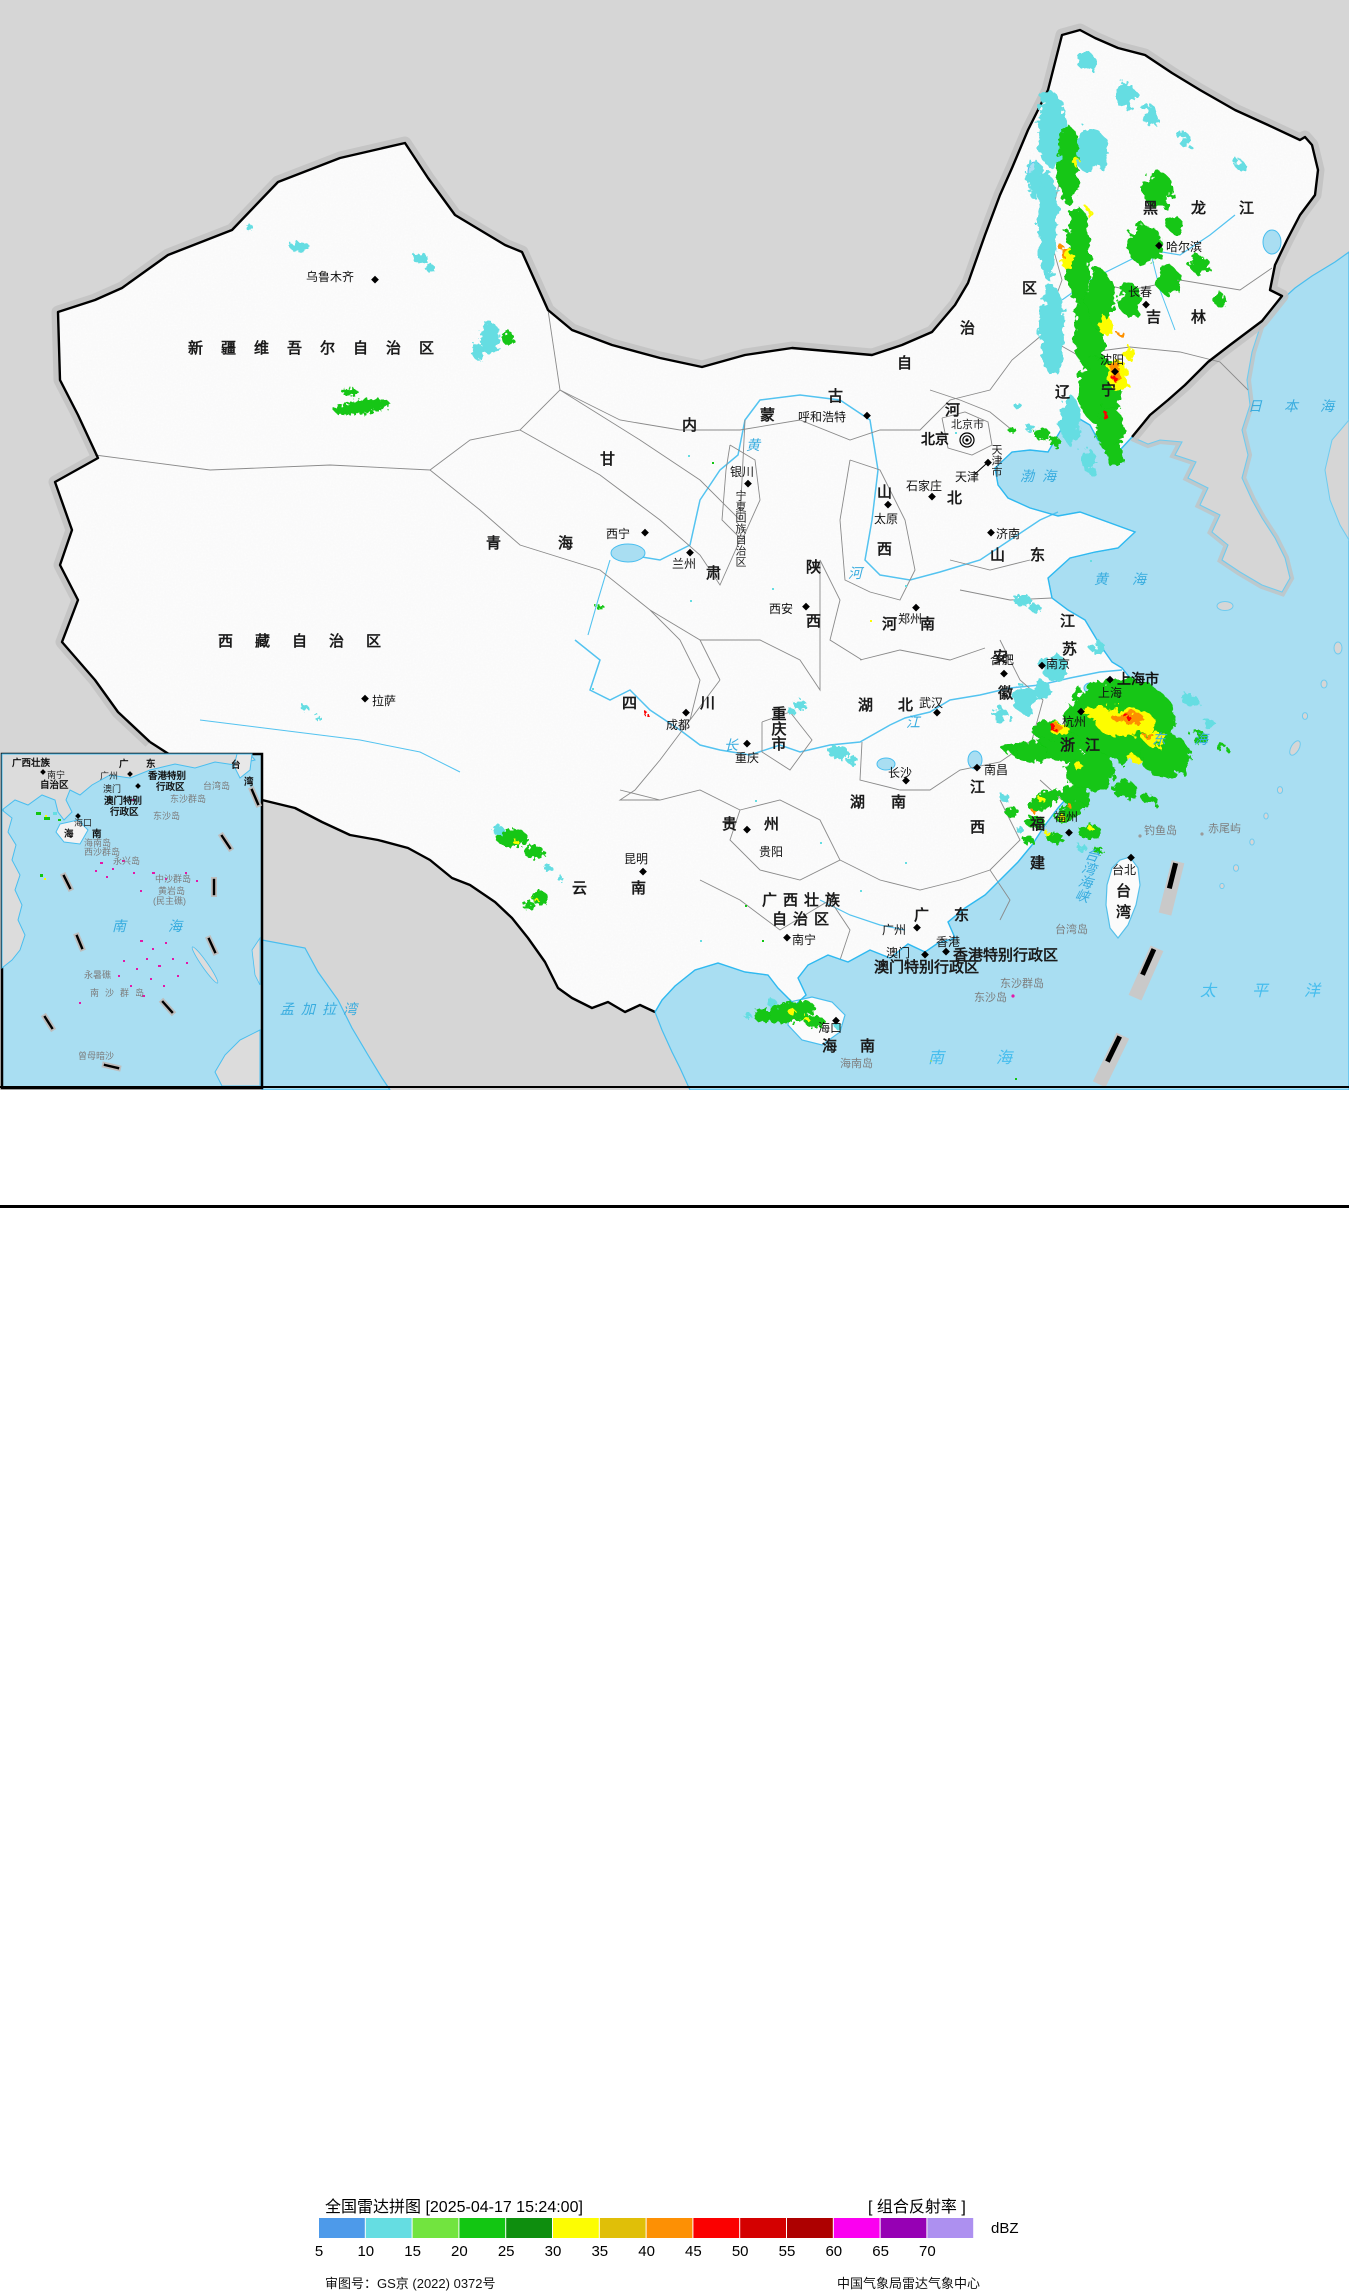 The image size is (1349, 2292). What do you see at coordinates (124, 764) in the screenshot?
I see `inset-guangdong-1: 广` at bounding box center [124, 764].